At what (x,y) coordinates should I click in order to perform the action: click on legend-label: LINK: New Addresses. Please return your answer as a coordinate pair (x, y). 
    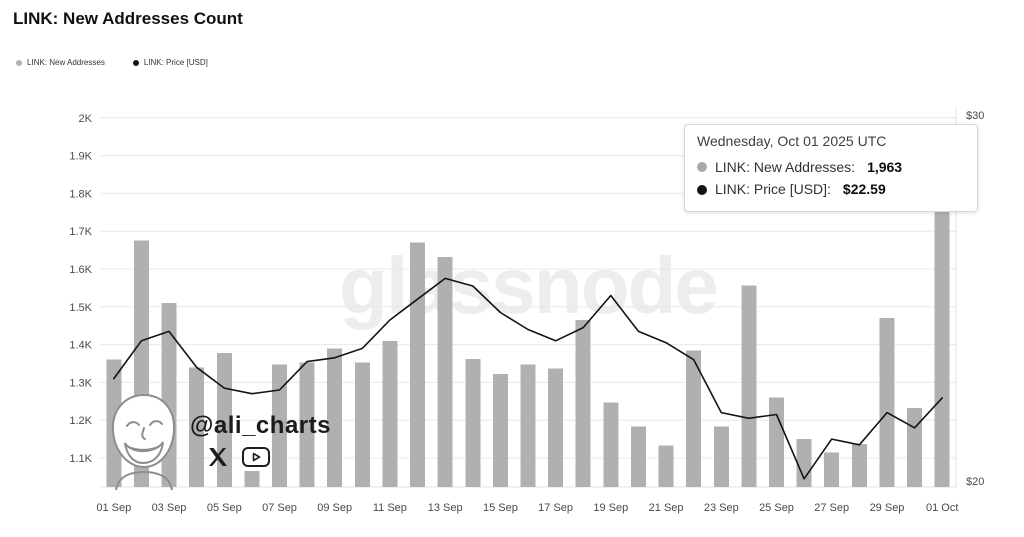
    Looking at the image, I should click on (66, 62).